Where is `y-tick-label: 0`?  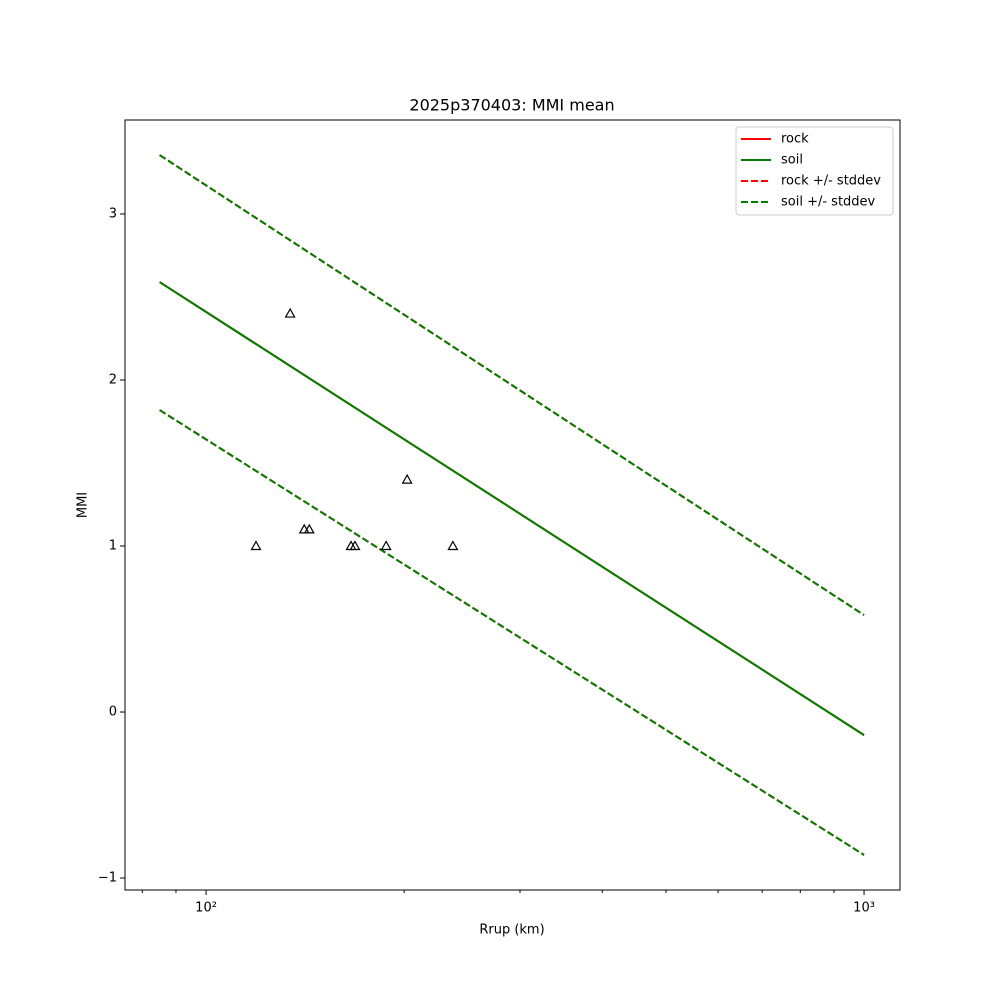 y-tick-label: 0 is located at coordinates (113, 712).